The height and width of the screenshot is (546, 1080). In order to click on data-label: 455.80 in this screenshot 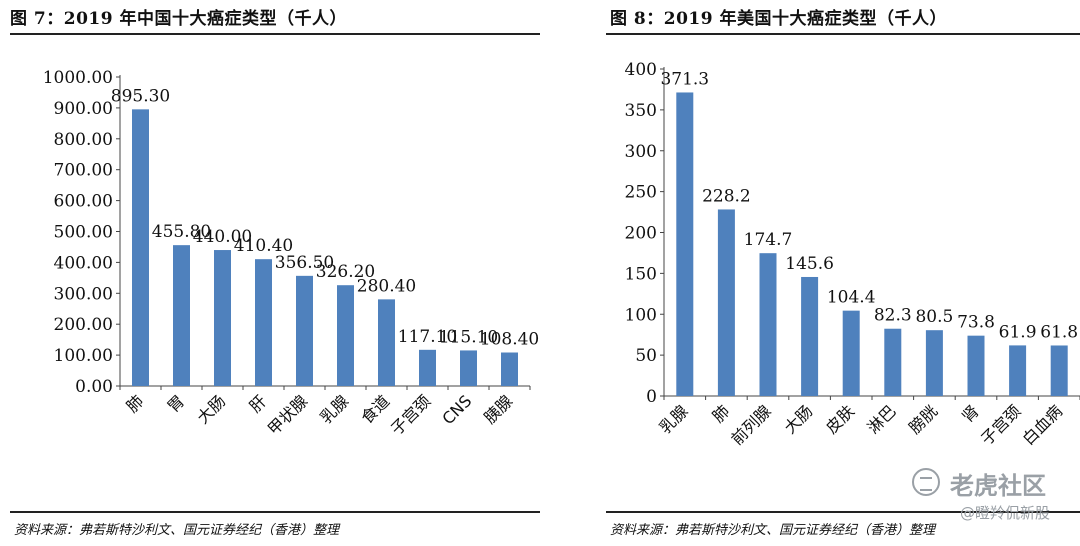, I will do `click(181, 232)`.